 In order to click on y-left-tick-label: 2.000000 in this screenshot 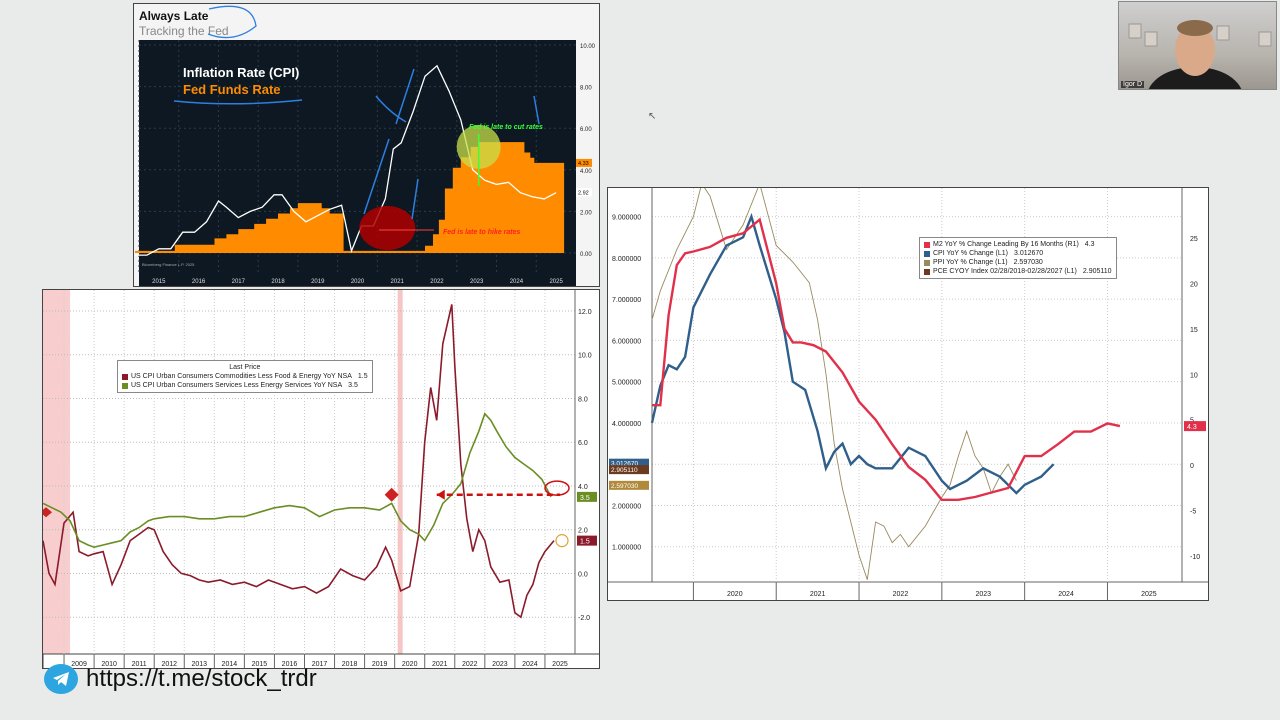, I will do `click(626, 506)`.